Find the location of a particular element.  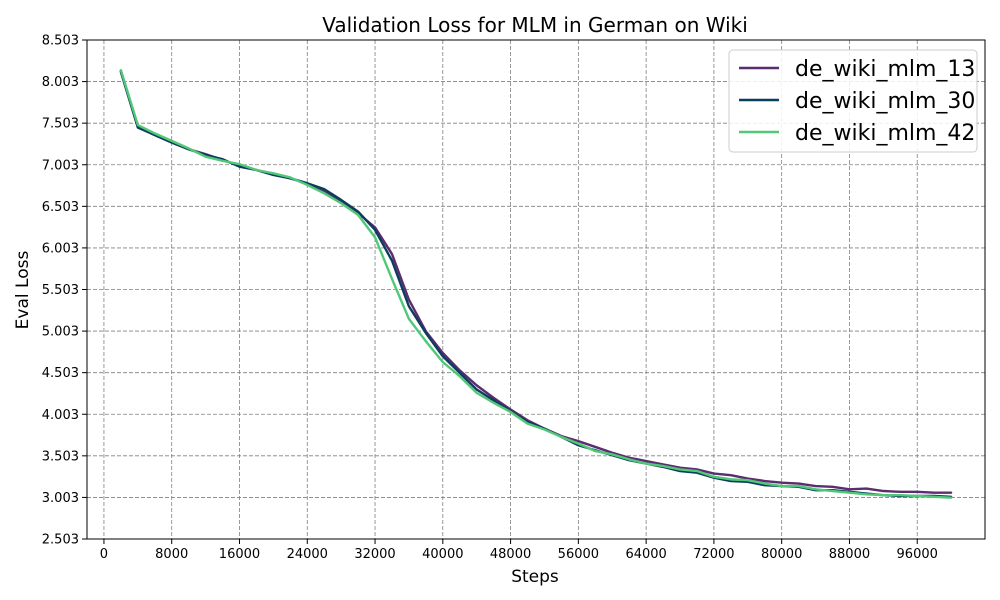

legend-label: de_wiki_mlm_42 is located at coordinates (885, 133).